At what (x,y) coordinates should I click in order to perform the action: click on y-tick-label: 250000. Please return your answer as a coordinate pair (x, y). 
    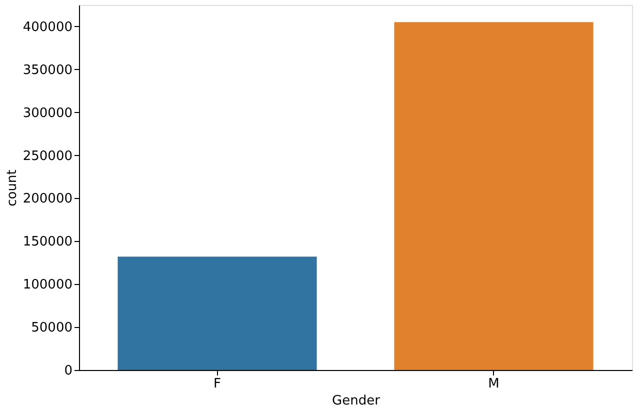
    Looking at the image, I should click on (47, 156).